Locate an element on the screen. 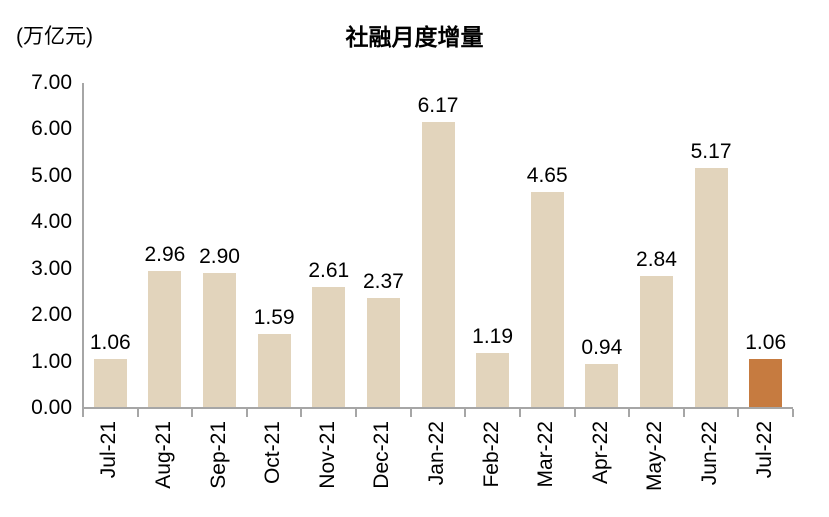 The image size is (829, 517). bar-value-label: 2.96 is located at coordinates (165, 254).